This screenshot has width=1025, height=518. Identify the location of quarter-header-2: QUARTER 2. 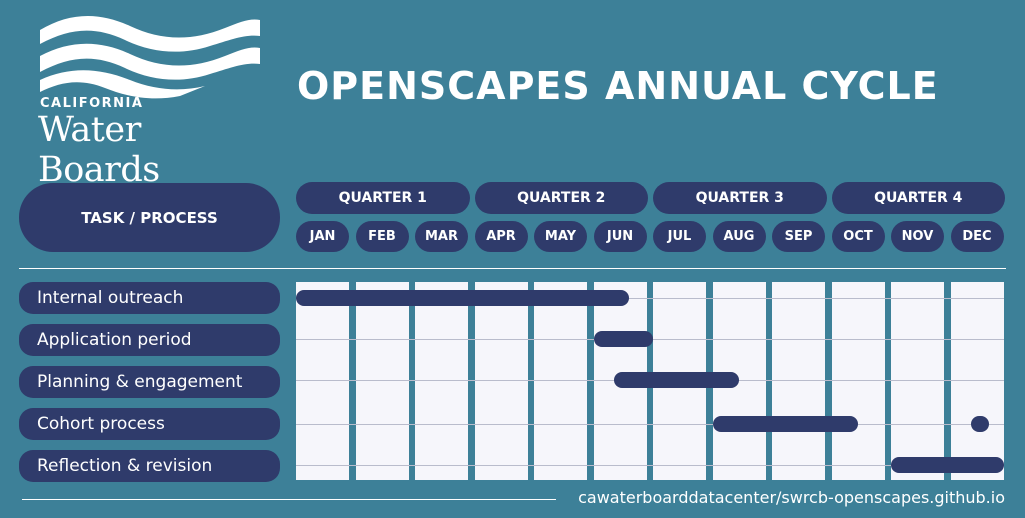
(561, 198).